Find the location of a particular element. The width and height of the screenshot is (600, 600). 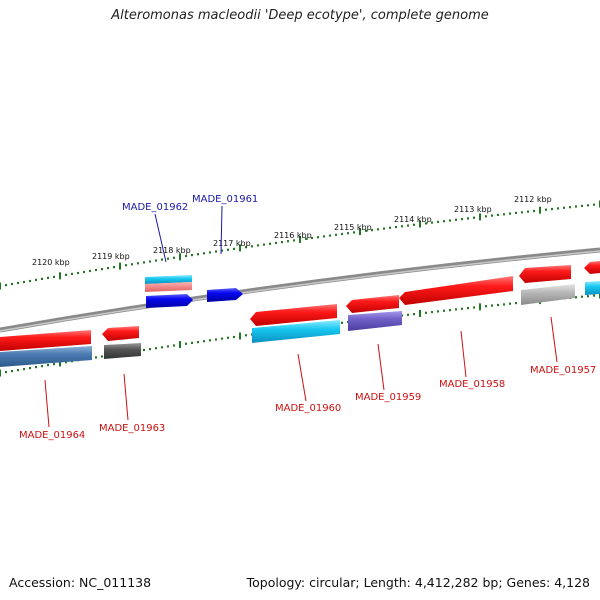

label-made-01962: MADE_01962 is located at coordinates (155, 207).